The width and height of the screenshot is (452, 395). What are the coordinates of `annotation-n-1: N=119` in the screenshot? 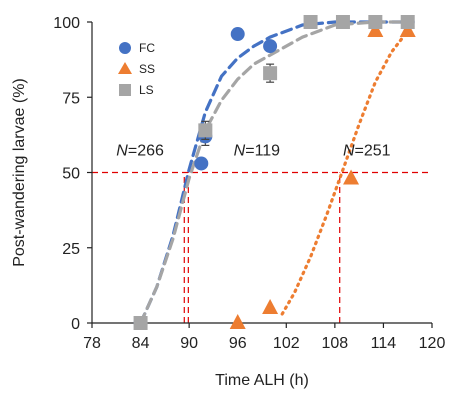 It's located at (257, 150).